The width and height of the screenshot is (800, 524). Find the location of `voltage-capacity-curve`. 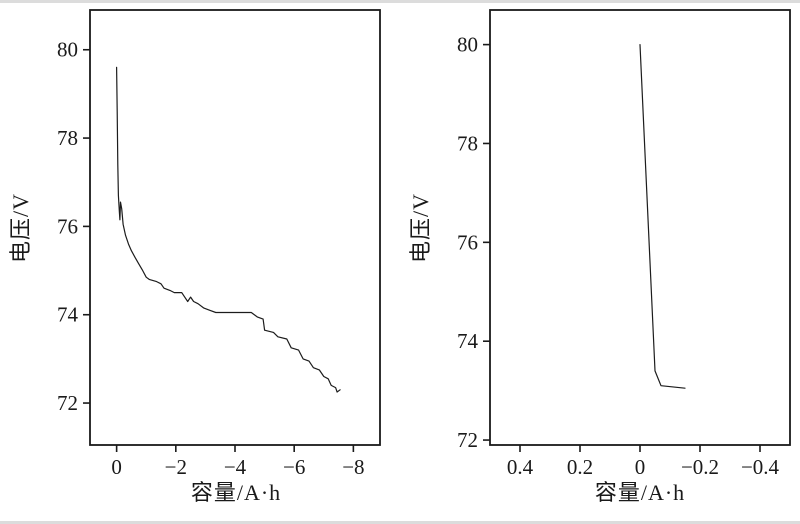

voltage-capacity-curve is located at coordinates (662, 216).